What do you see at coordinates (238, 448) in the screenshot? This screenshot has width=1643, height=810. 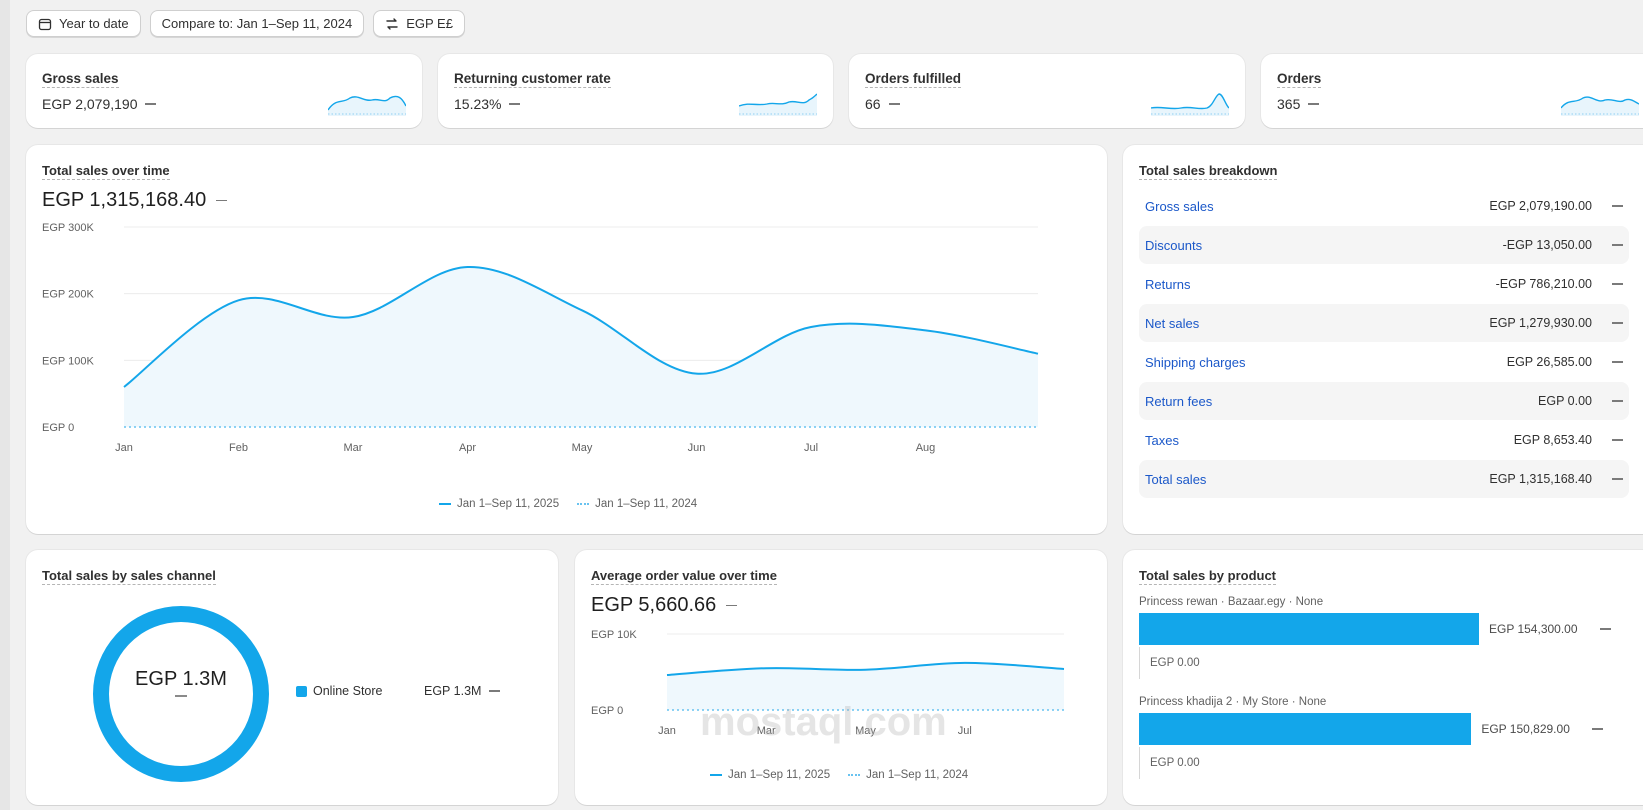 I see `x-tick-label: Feb` at bounding box center [238, 448].